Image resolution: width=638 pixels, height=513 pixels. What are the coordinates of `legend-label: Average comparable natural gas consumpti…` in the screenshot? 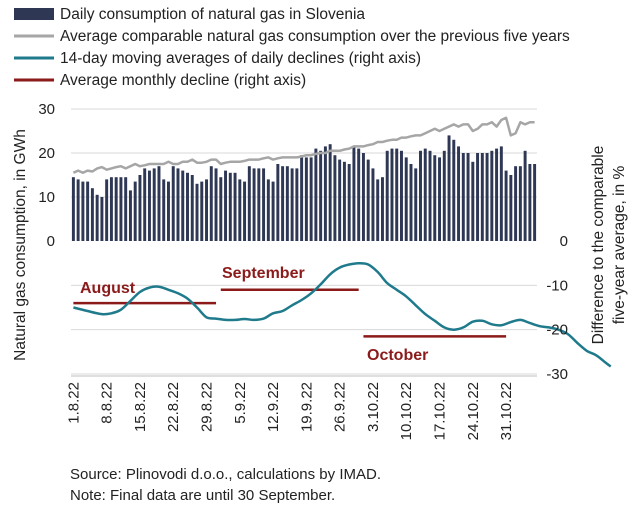 It's located at (315, 36).